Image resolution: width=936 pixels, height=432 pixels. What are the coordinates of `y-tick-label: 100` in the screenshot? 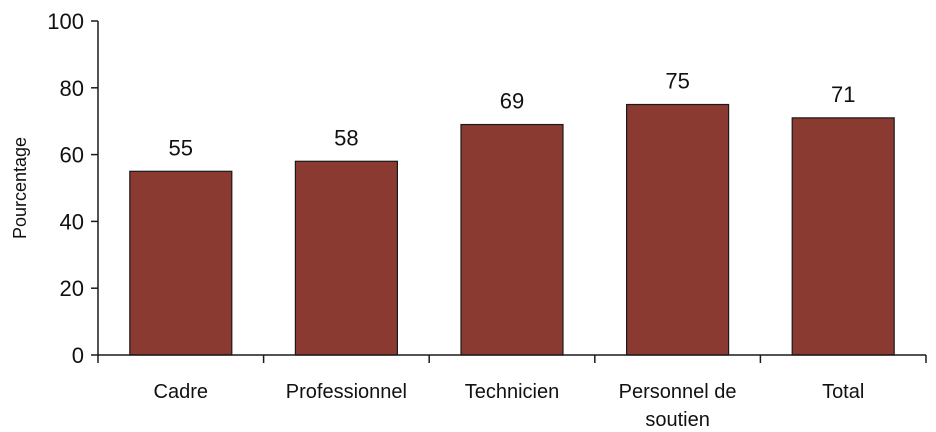 It's located at (65, 21).